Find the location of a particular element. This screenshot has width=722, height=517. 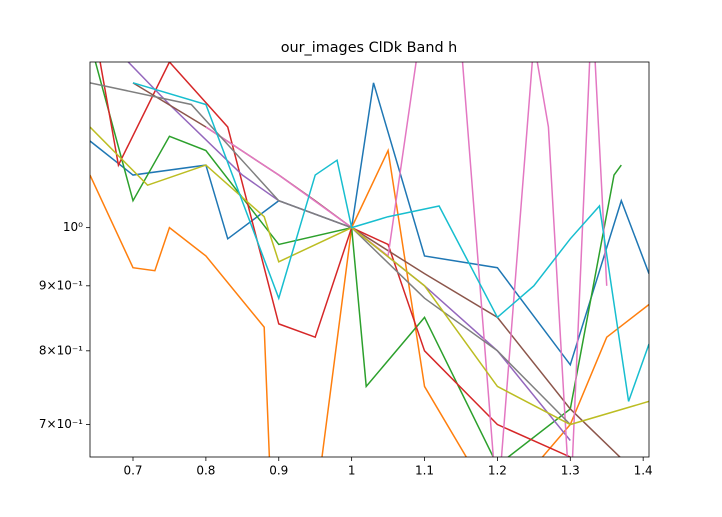

x-tick-label: 1.2 is located at coordinates (497, 471).